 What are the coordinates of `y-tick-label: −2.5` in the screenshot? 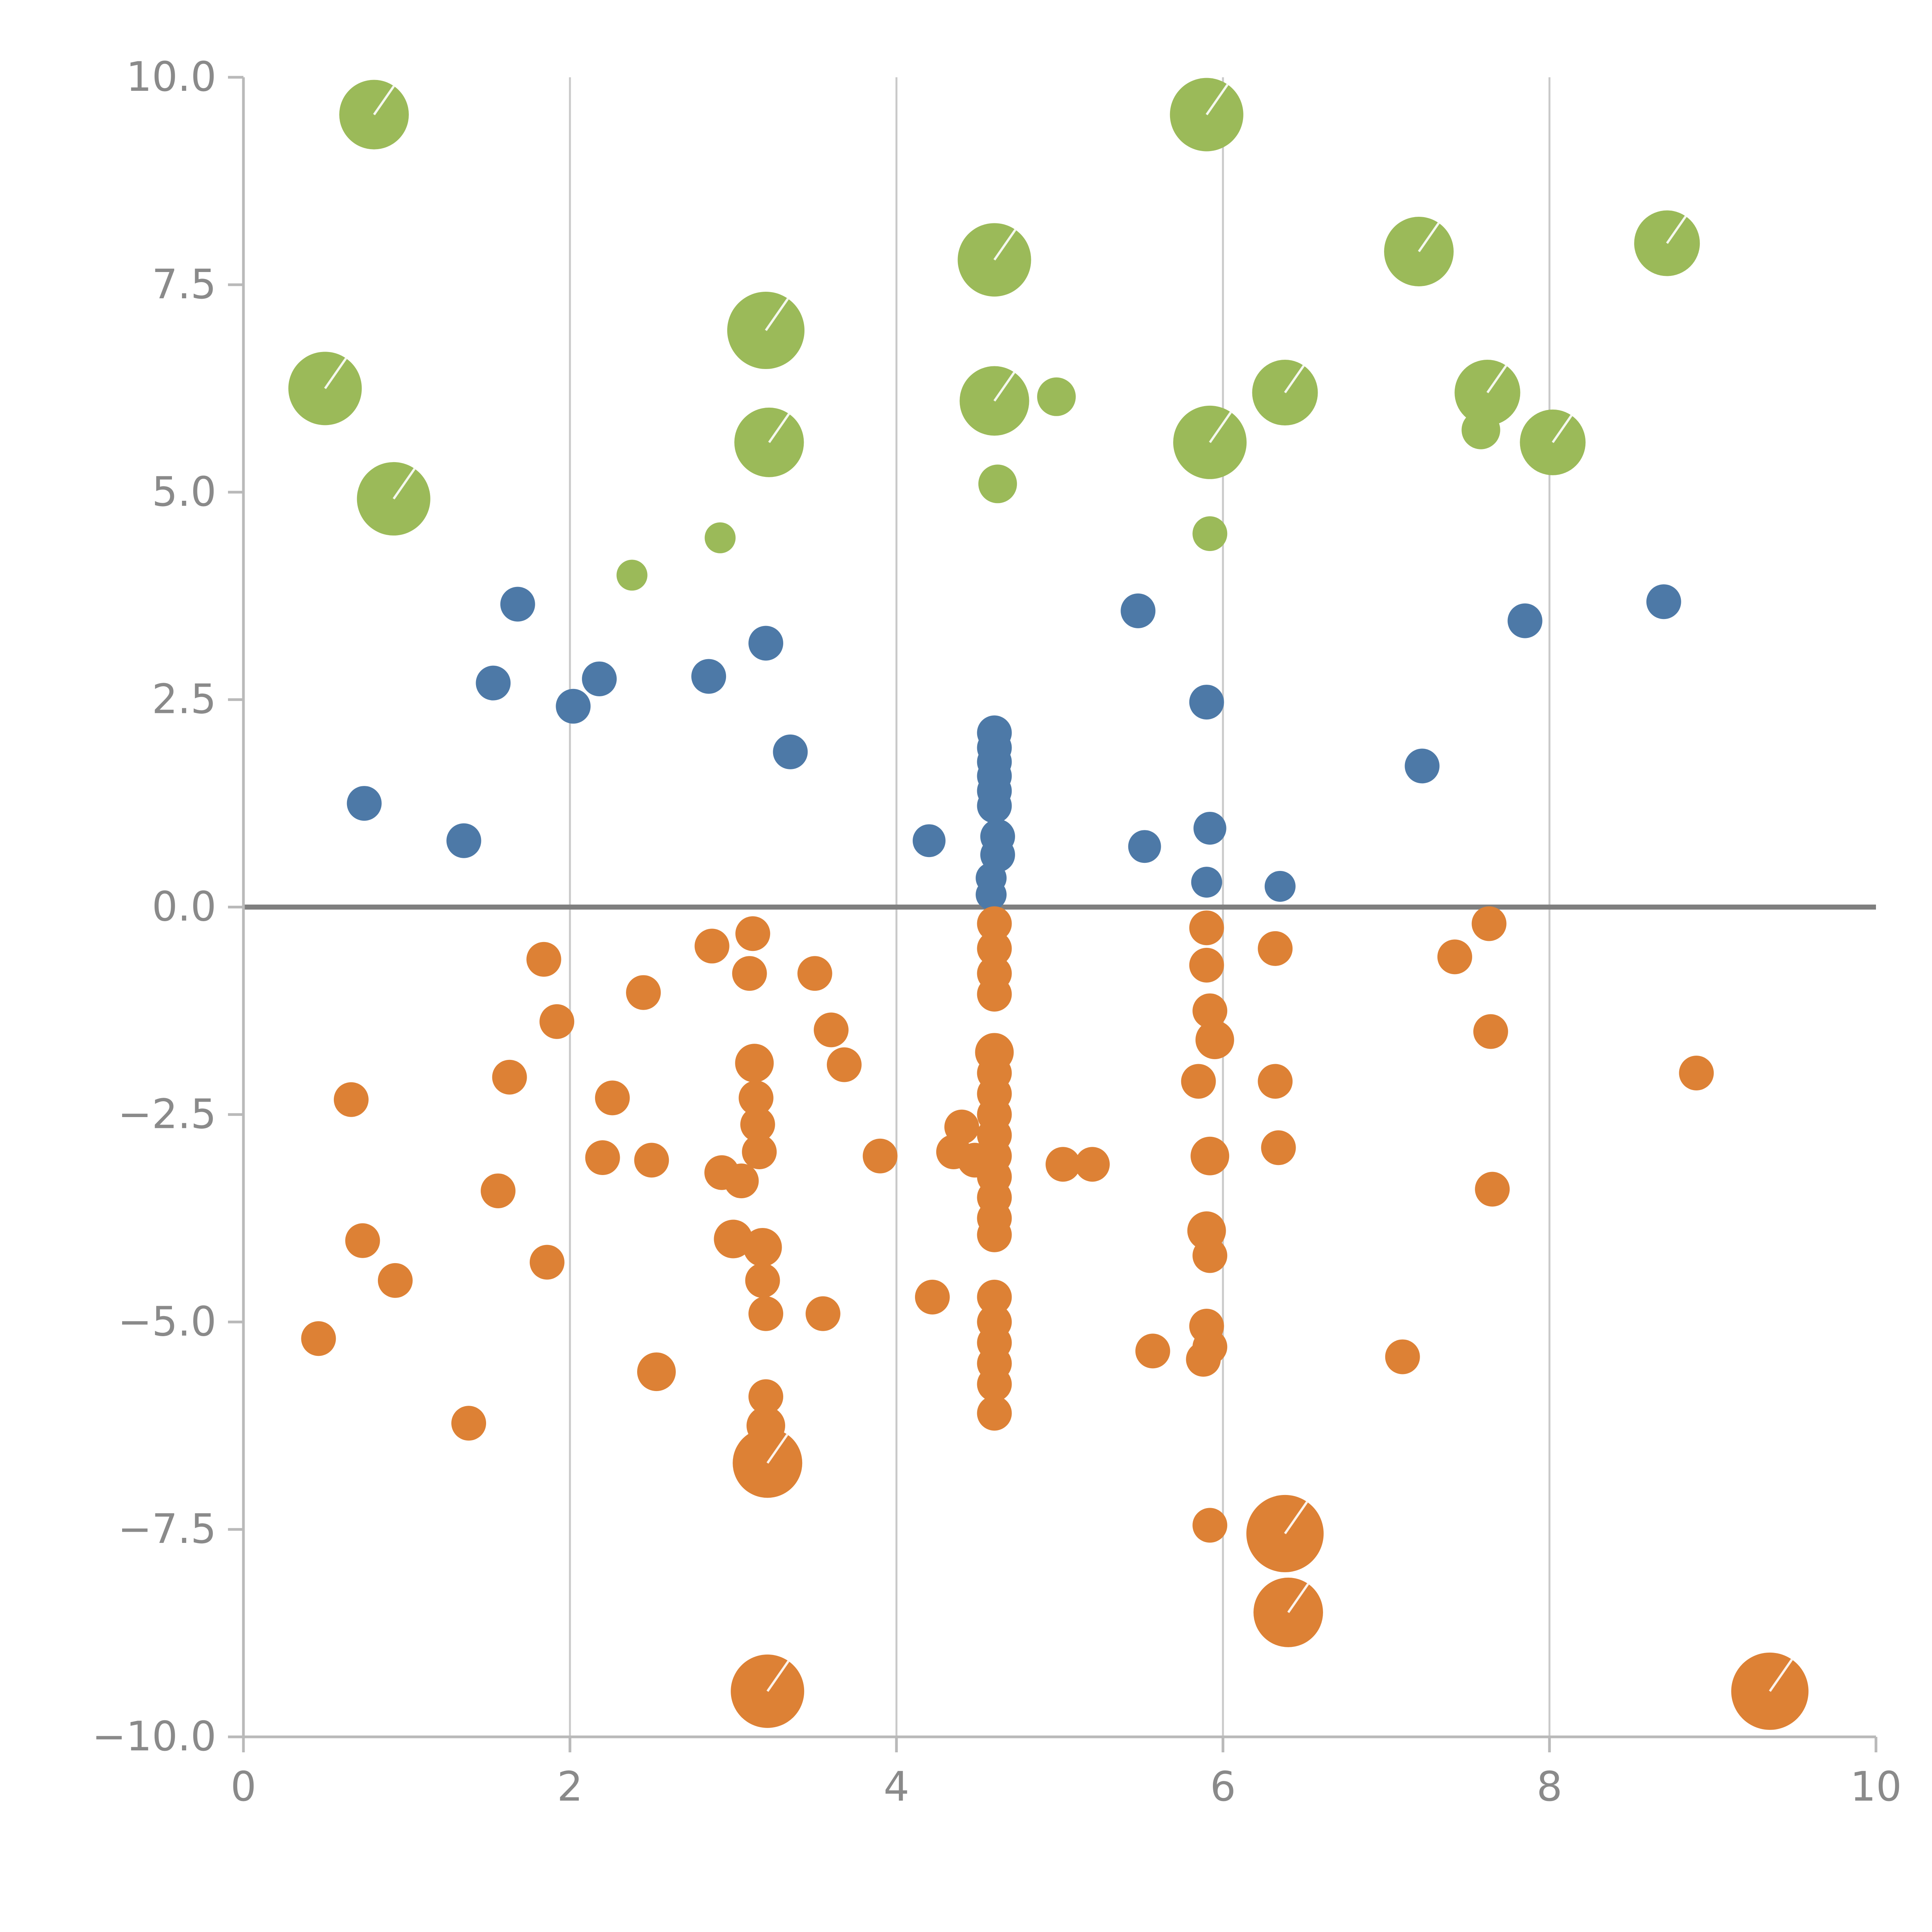 It's located at (167, 1114).